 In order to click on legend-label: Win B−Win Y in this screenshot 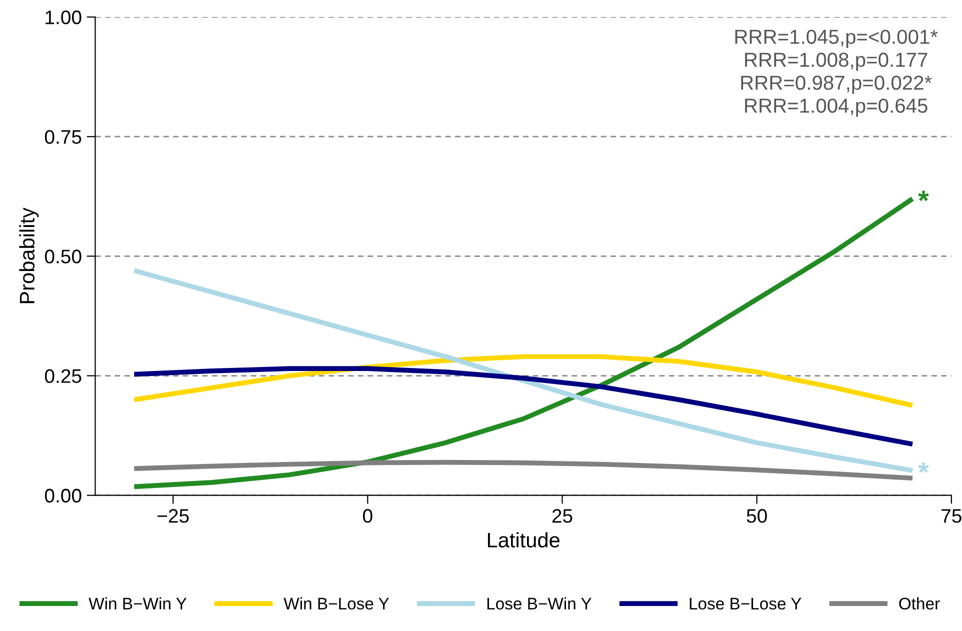, I will do `click(137, 603)`.